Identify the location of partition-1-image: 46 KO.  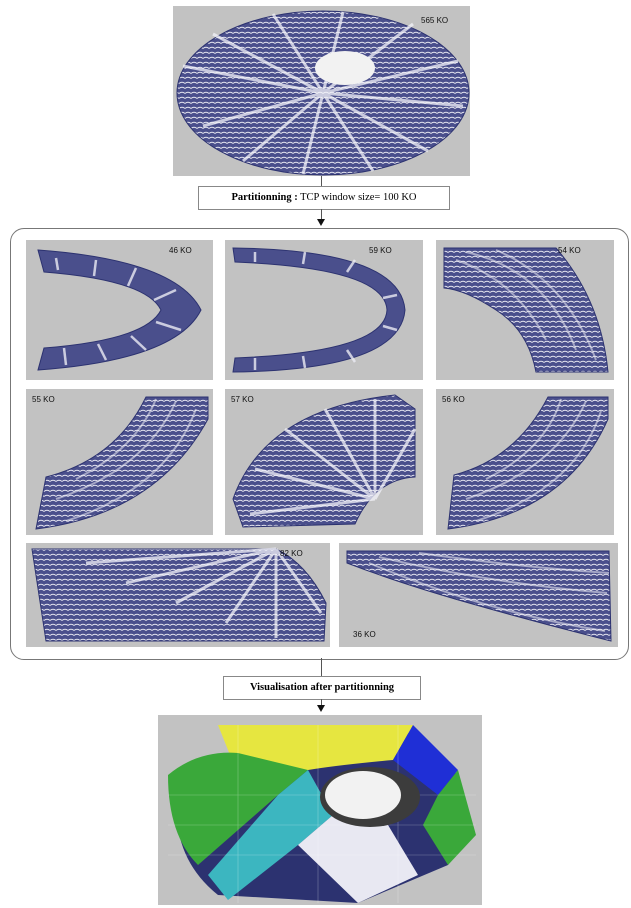
(119, 310).